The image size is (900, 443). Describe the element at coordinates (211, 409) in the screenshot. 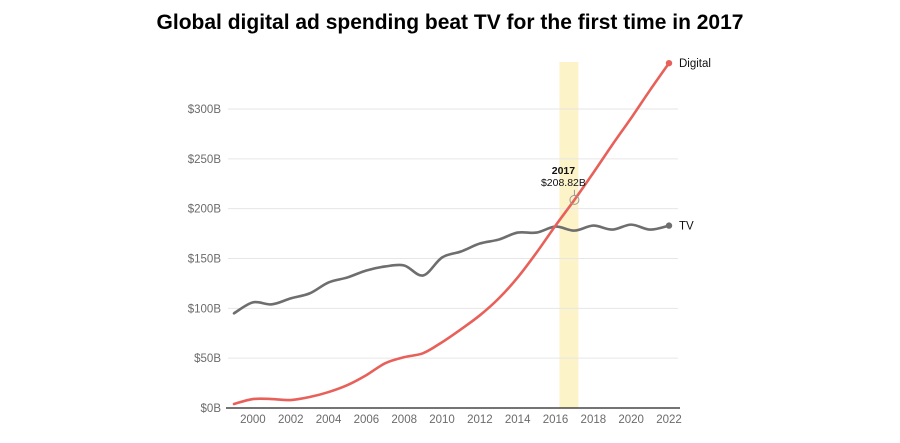

I see `y-tick-label: $0B` at that location.